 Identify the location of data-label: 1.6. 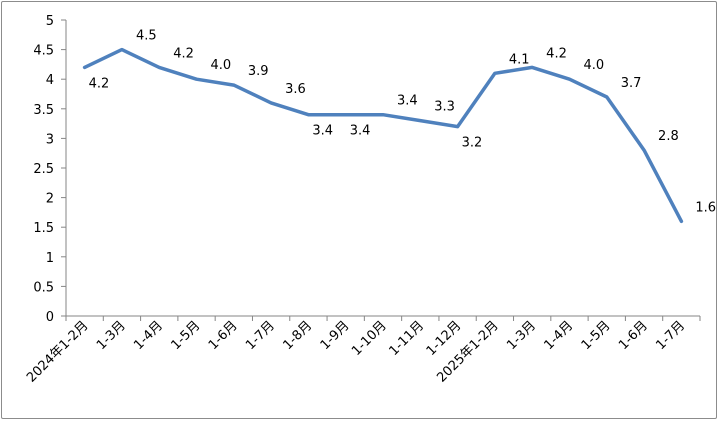
(705, 207).